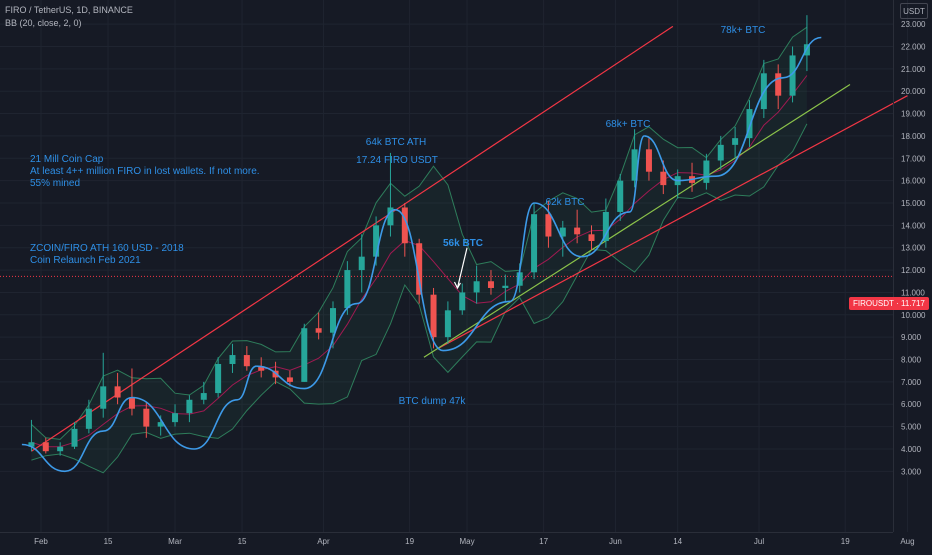 The width and height of the screenshot is (932, 555). I want to click on time-tick-label: 17, so click(543, 541).